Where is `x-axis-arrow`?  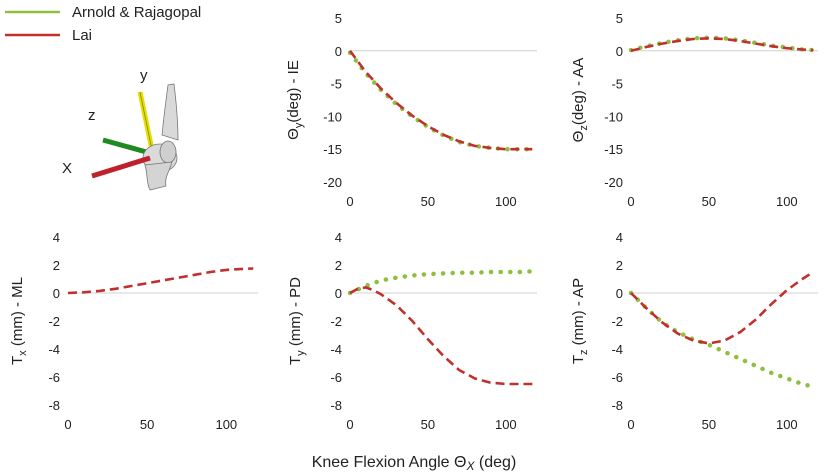
x-axis-arrow is located at coordinates (121, 167).